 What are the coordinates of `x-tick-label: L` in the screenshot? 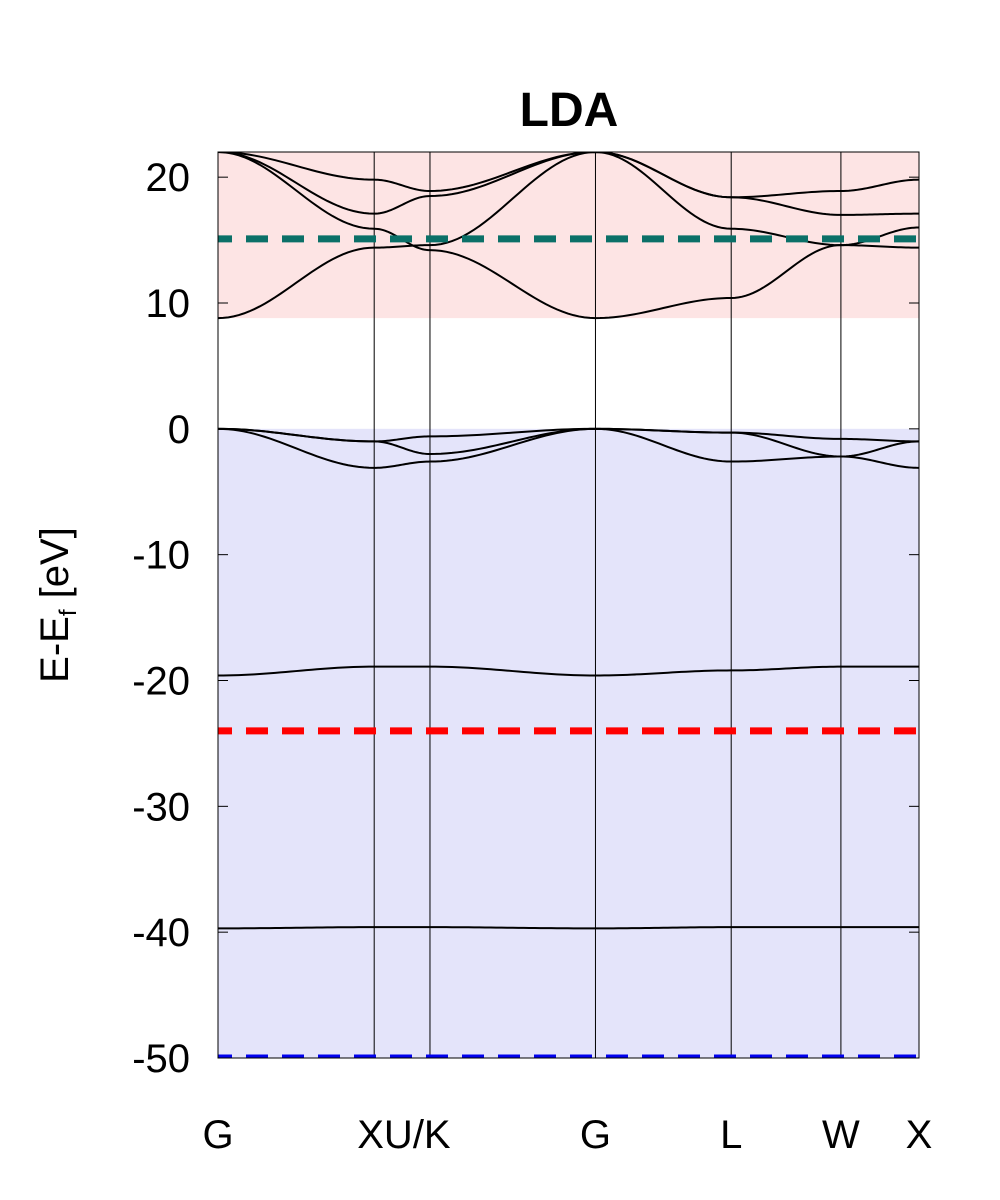 It's located at (731, 1135).